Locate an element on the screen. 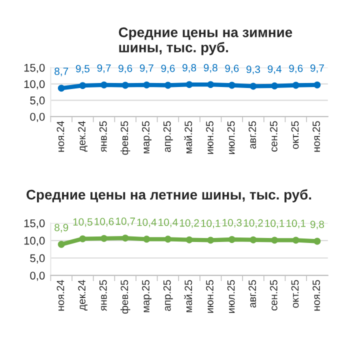  data-label: 9,3 is located at coordinates (253, 70).